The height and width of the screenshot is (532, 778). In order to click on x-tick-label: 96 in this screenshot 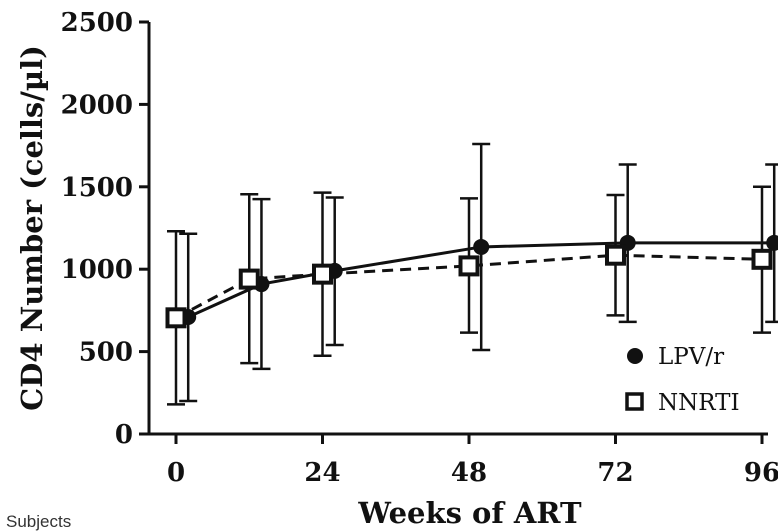, I will do `click(761, 473)`.